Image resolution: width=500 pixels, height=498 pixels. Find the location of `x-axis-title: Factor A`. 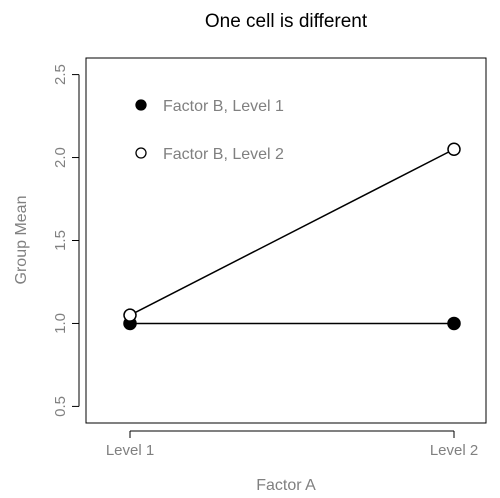

x-axis-title: Factor A is located at coordinates (286, 485).